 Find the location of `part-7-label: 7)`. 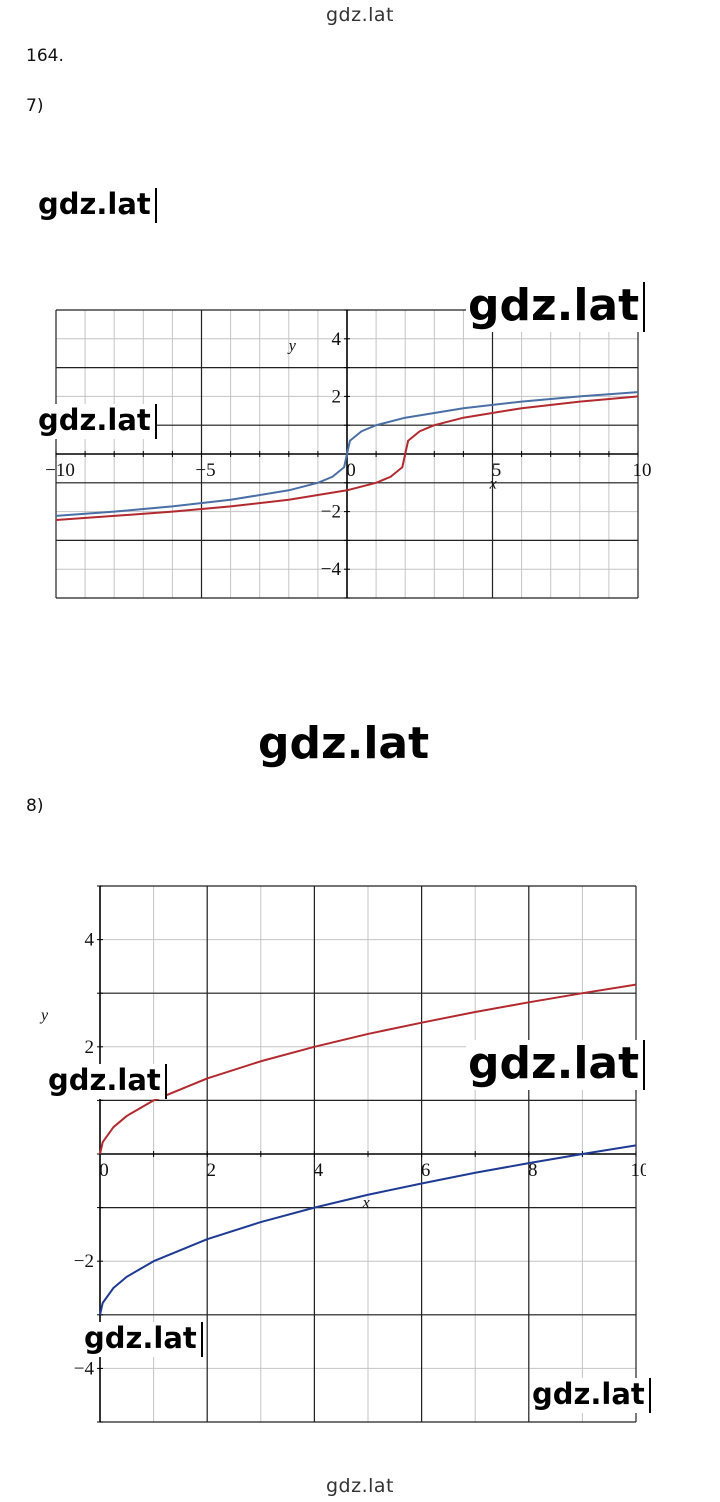

part-7-label: 7) is located at coordinates (35, 106).